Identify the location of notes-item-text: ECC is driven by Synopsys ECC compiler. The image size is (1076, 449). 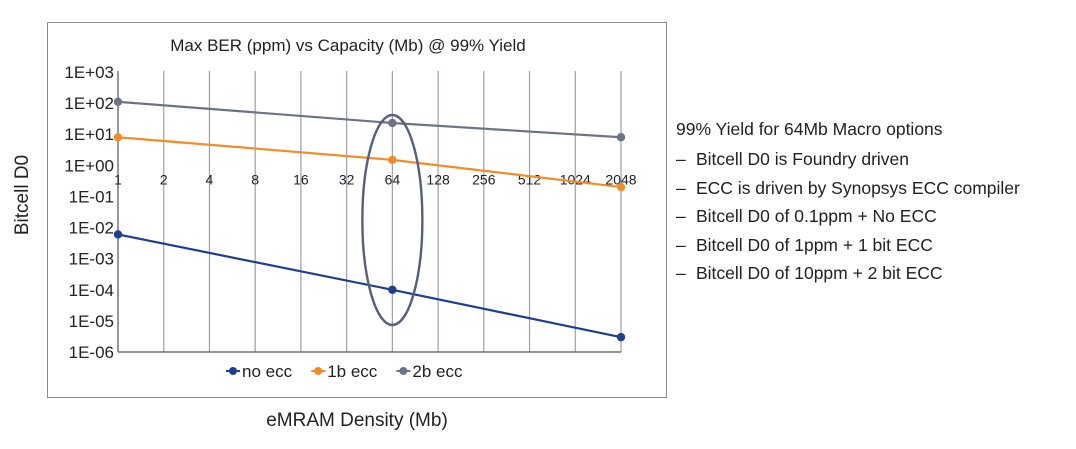
(858, 187).